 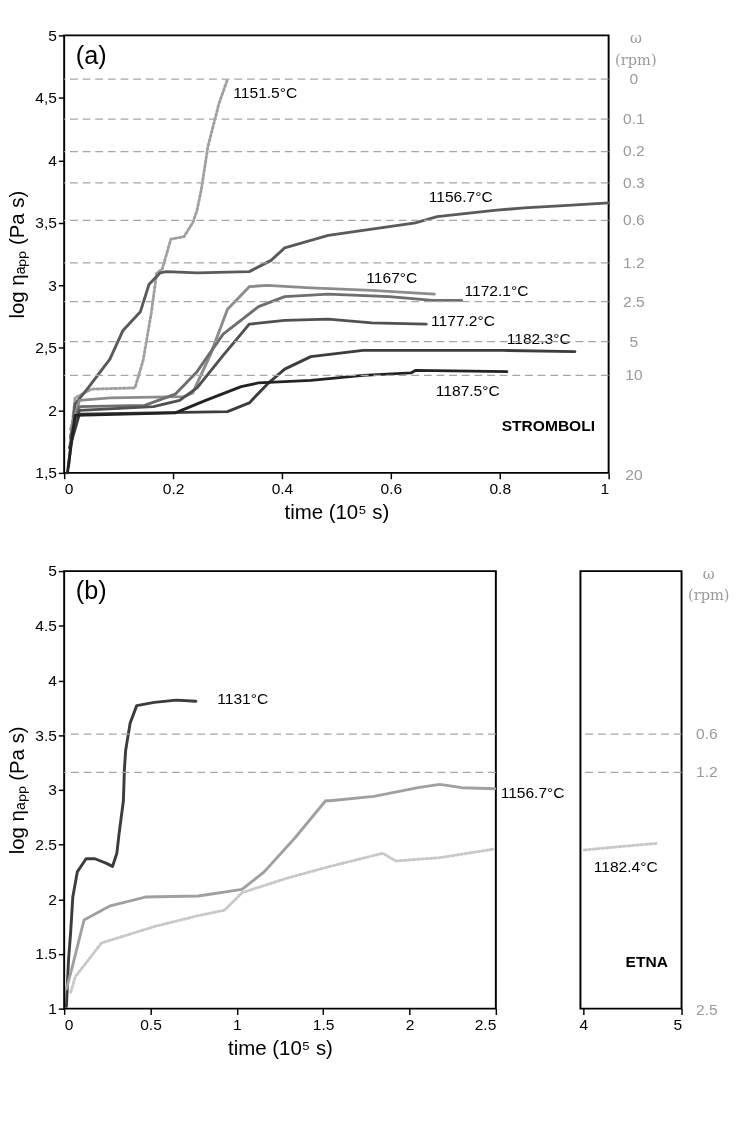 What do you see at coordinates (173, 488) in the screenshot?
I see `x-tick-label: 0.2` at bounding box center [173, 488].